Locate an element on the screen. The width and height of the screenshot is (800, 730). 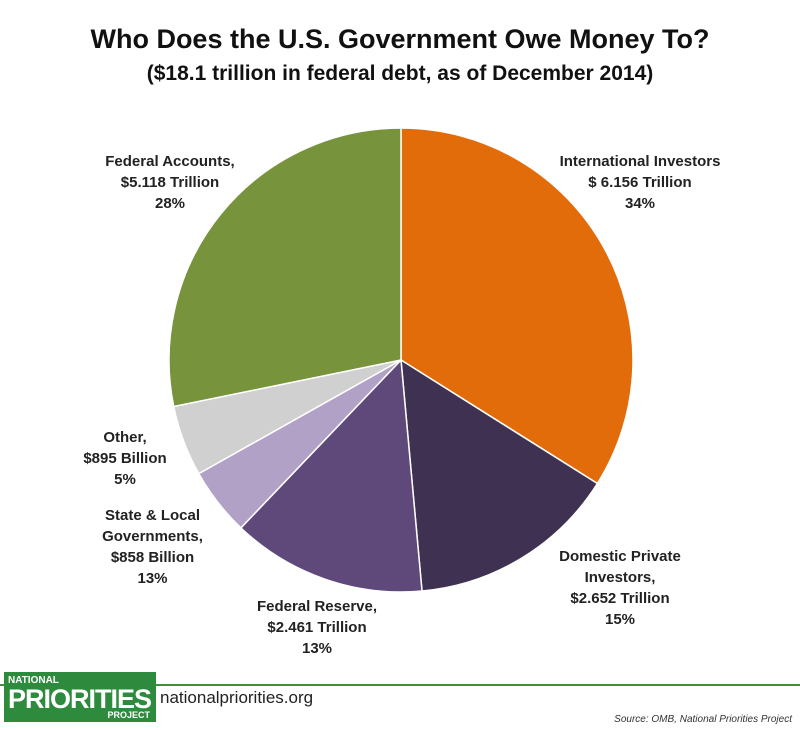
slice-value: $895 Billion is located at coordinates (125, 458).